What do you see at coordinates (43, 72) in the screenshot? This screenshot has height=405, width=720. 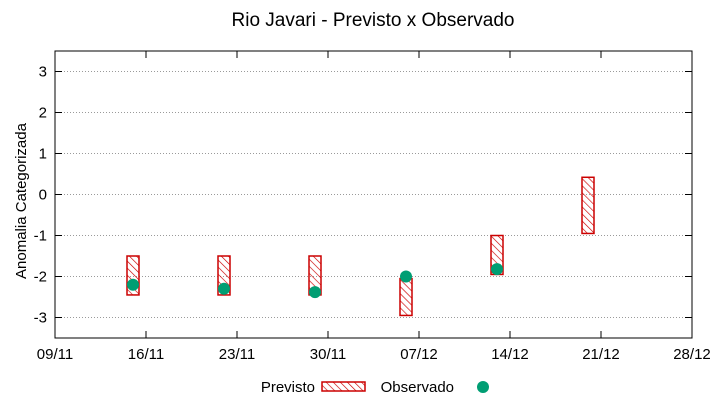 I see `y-tick-label: 3` at bounding box center [43, 72].